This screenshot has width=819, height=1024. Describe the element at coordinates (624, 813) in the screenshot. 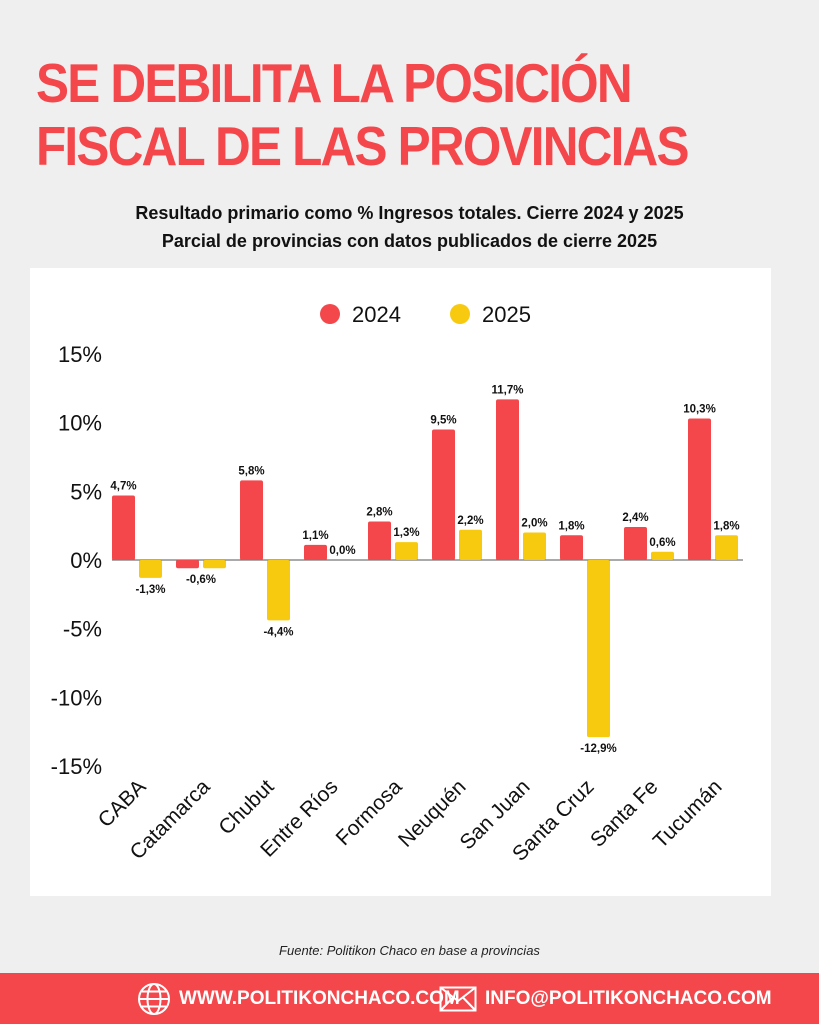

I see `x-tick-label: Santa Fe` at that location.